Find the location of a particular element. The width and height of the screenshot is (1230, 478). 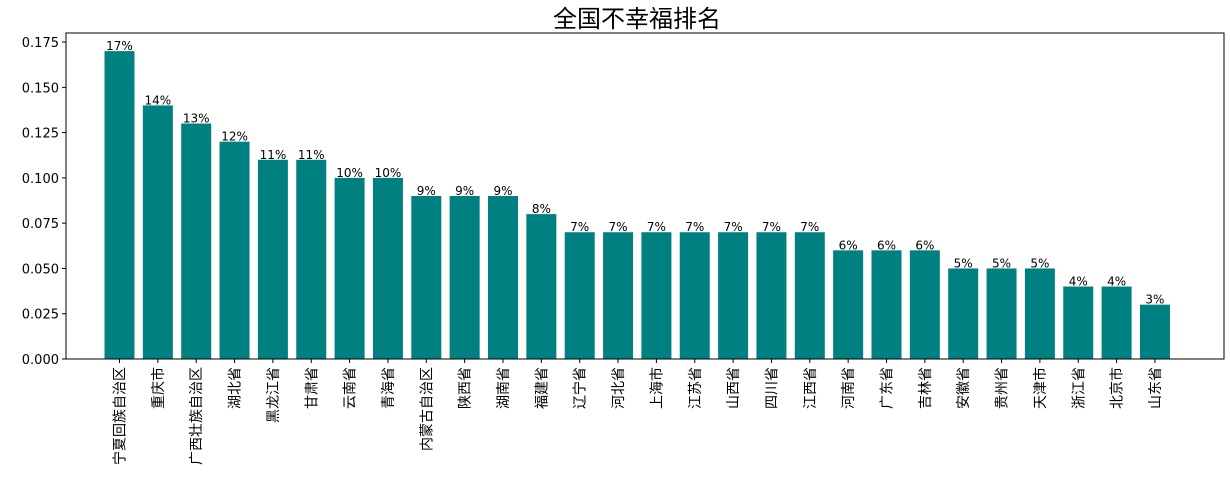

y-tick-label: 0.125 is located at coordinates (40, 134).